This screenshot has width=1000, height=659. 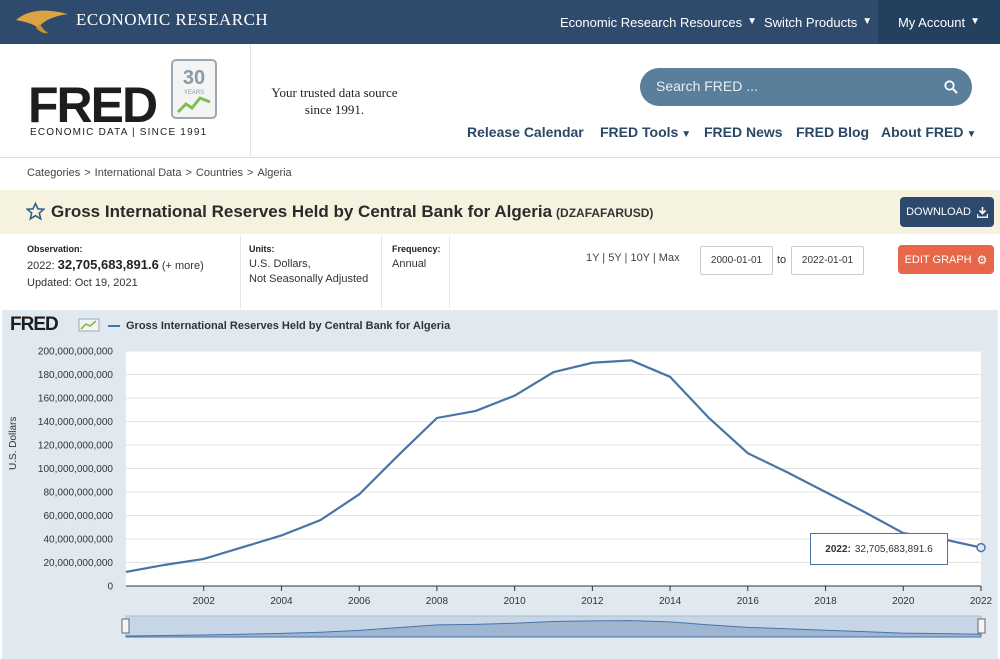 I want to click on series-id: (DZAFAFARUSD), so click(x=605, y=213).